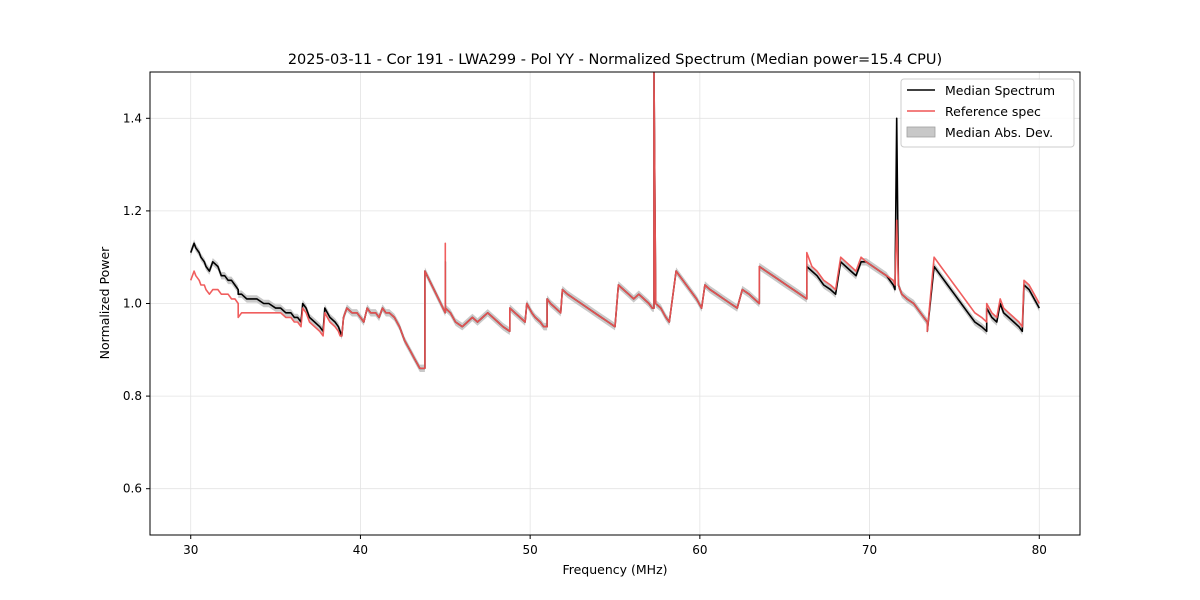  Describe the element at coordinates (132, 304) in the screenshot. I see `y-tick-label: 1.0` at that location.